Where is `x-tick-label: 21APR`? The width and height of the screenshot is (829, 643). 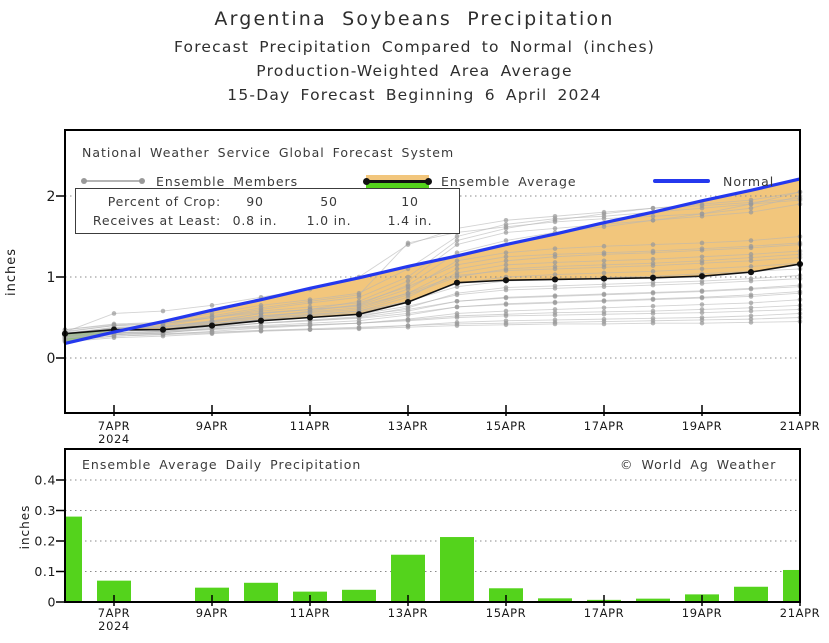 x-tick-label: 21APR is located at coordinates (800, 426).